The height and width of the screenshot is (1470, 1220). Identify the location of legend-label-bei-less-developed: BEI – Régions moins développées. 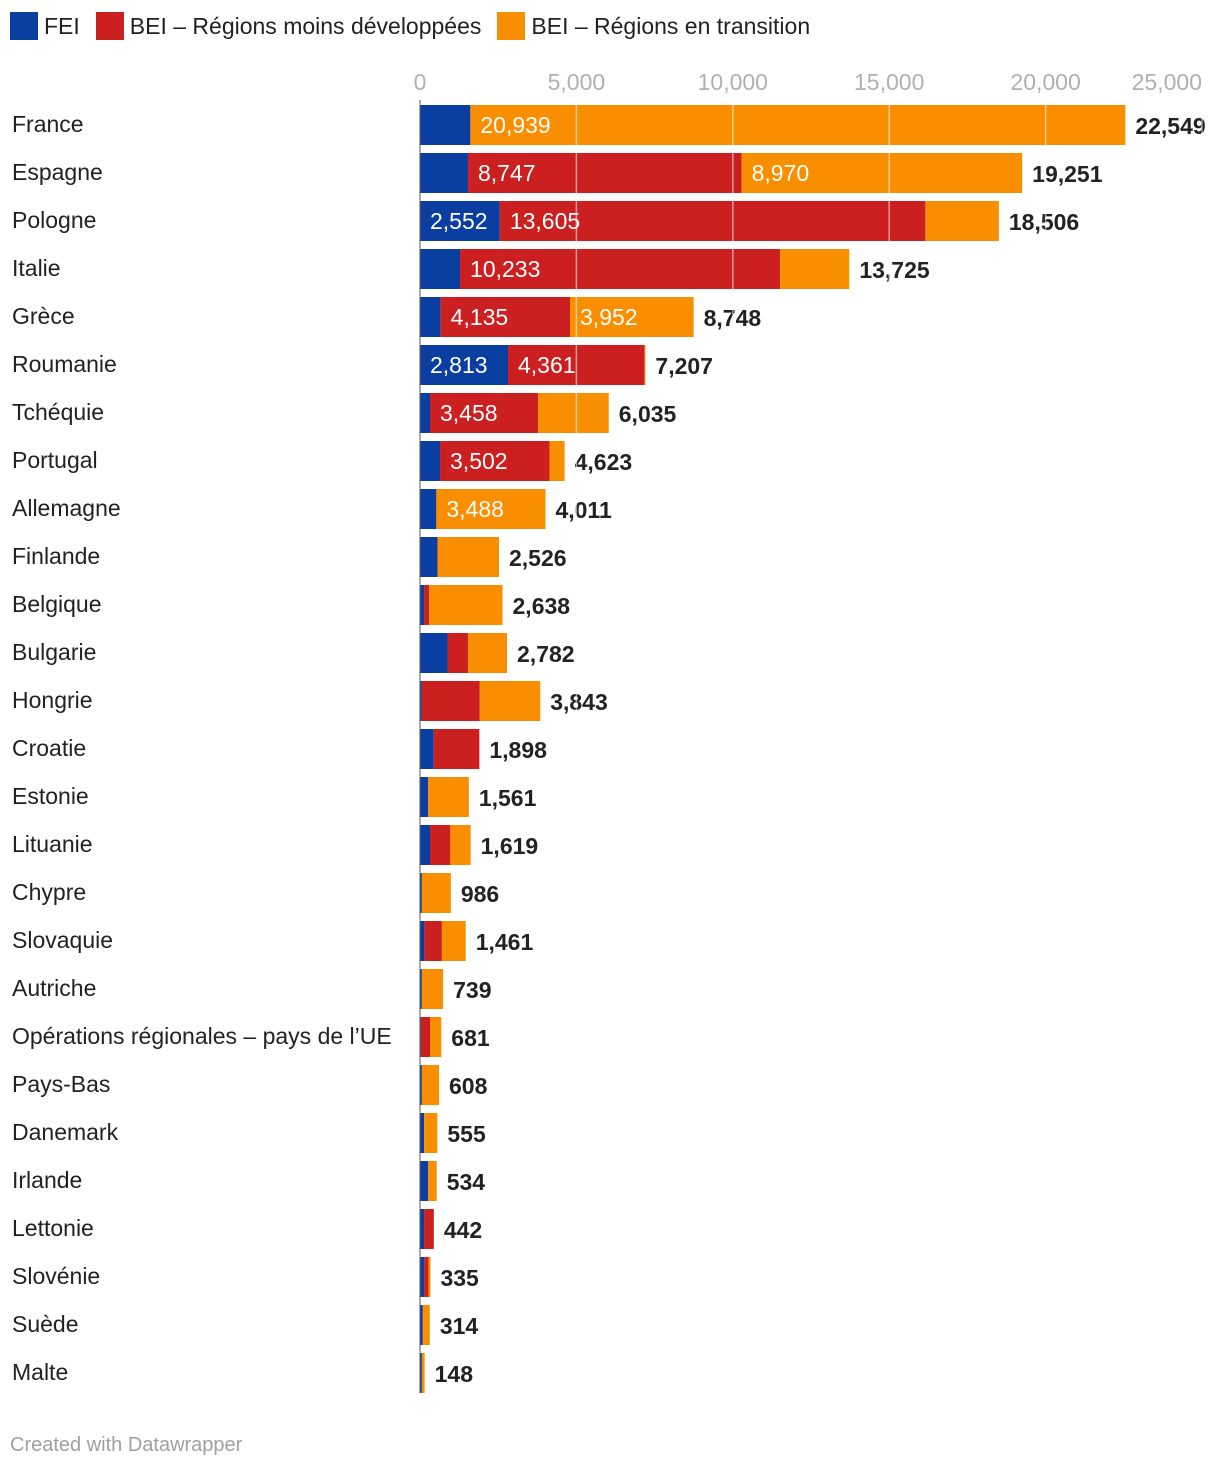
(305, 25).